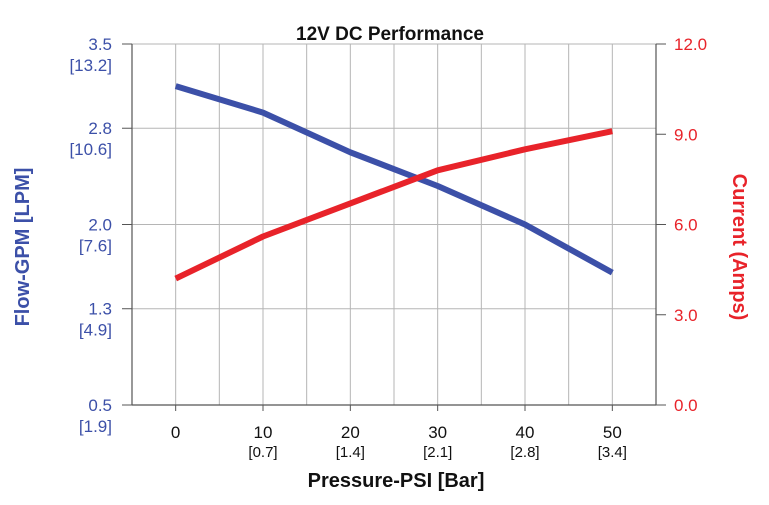 Image resolution: width=769 pixels, height=505 pixels. Describe the element at coordinates (100, 225) in the screenshot. I see `left-tick-label: 2.0` at that location.